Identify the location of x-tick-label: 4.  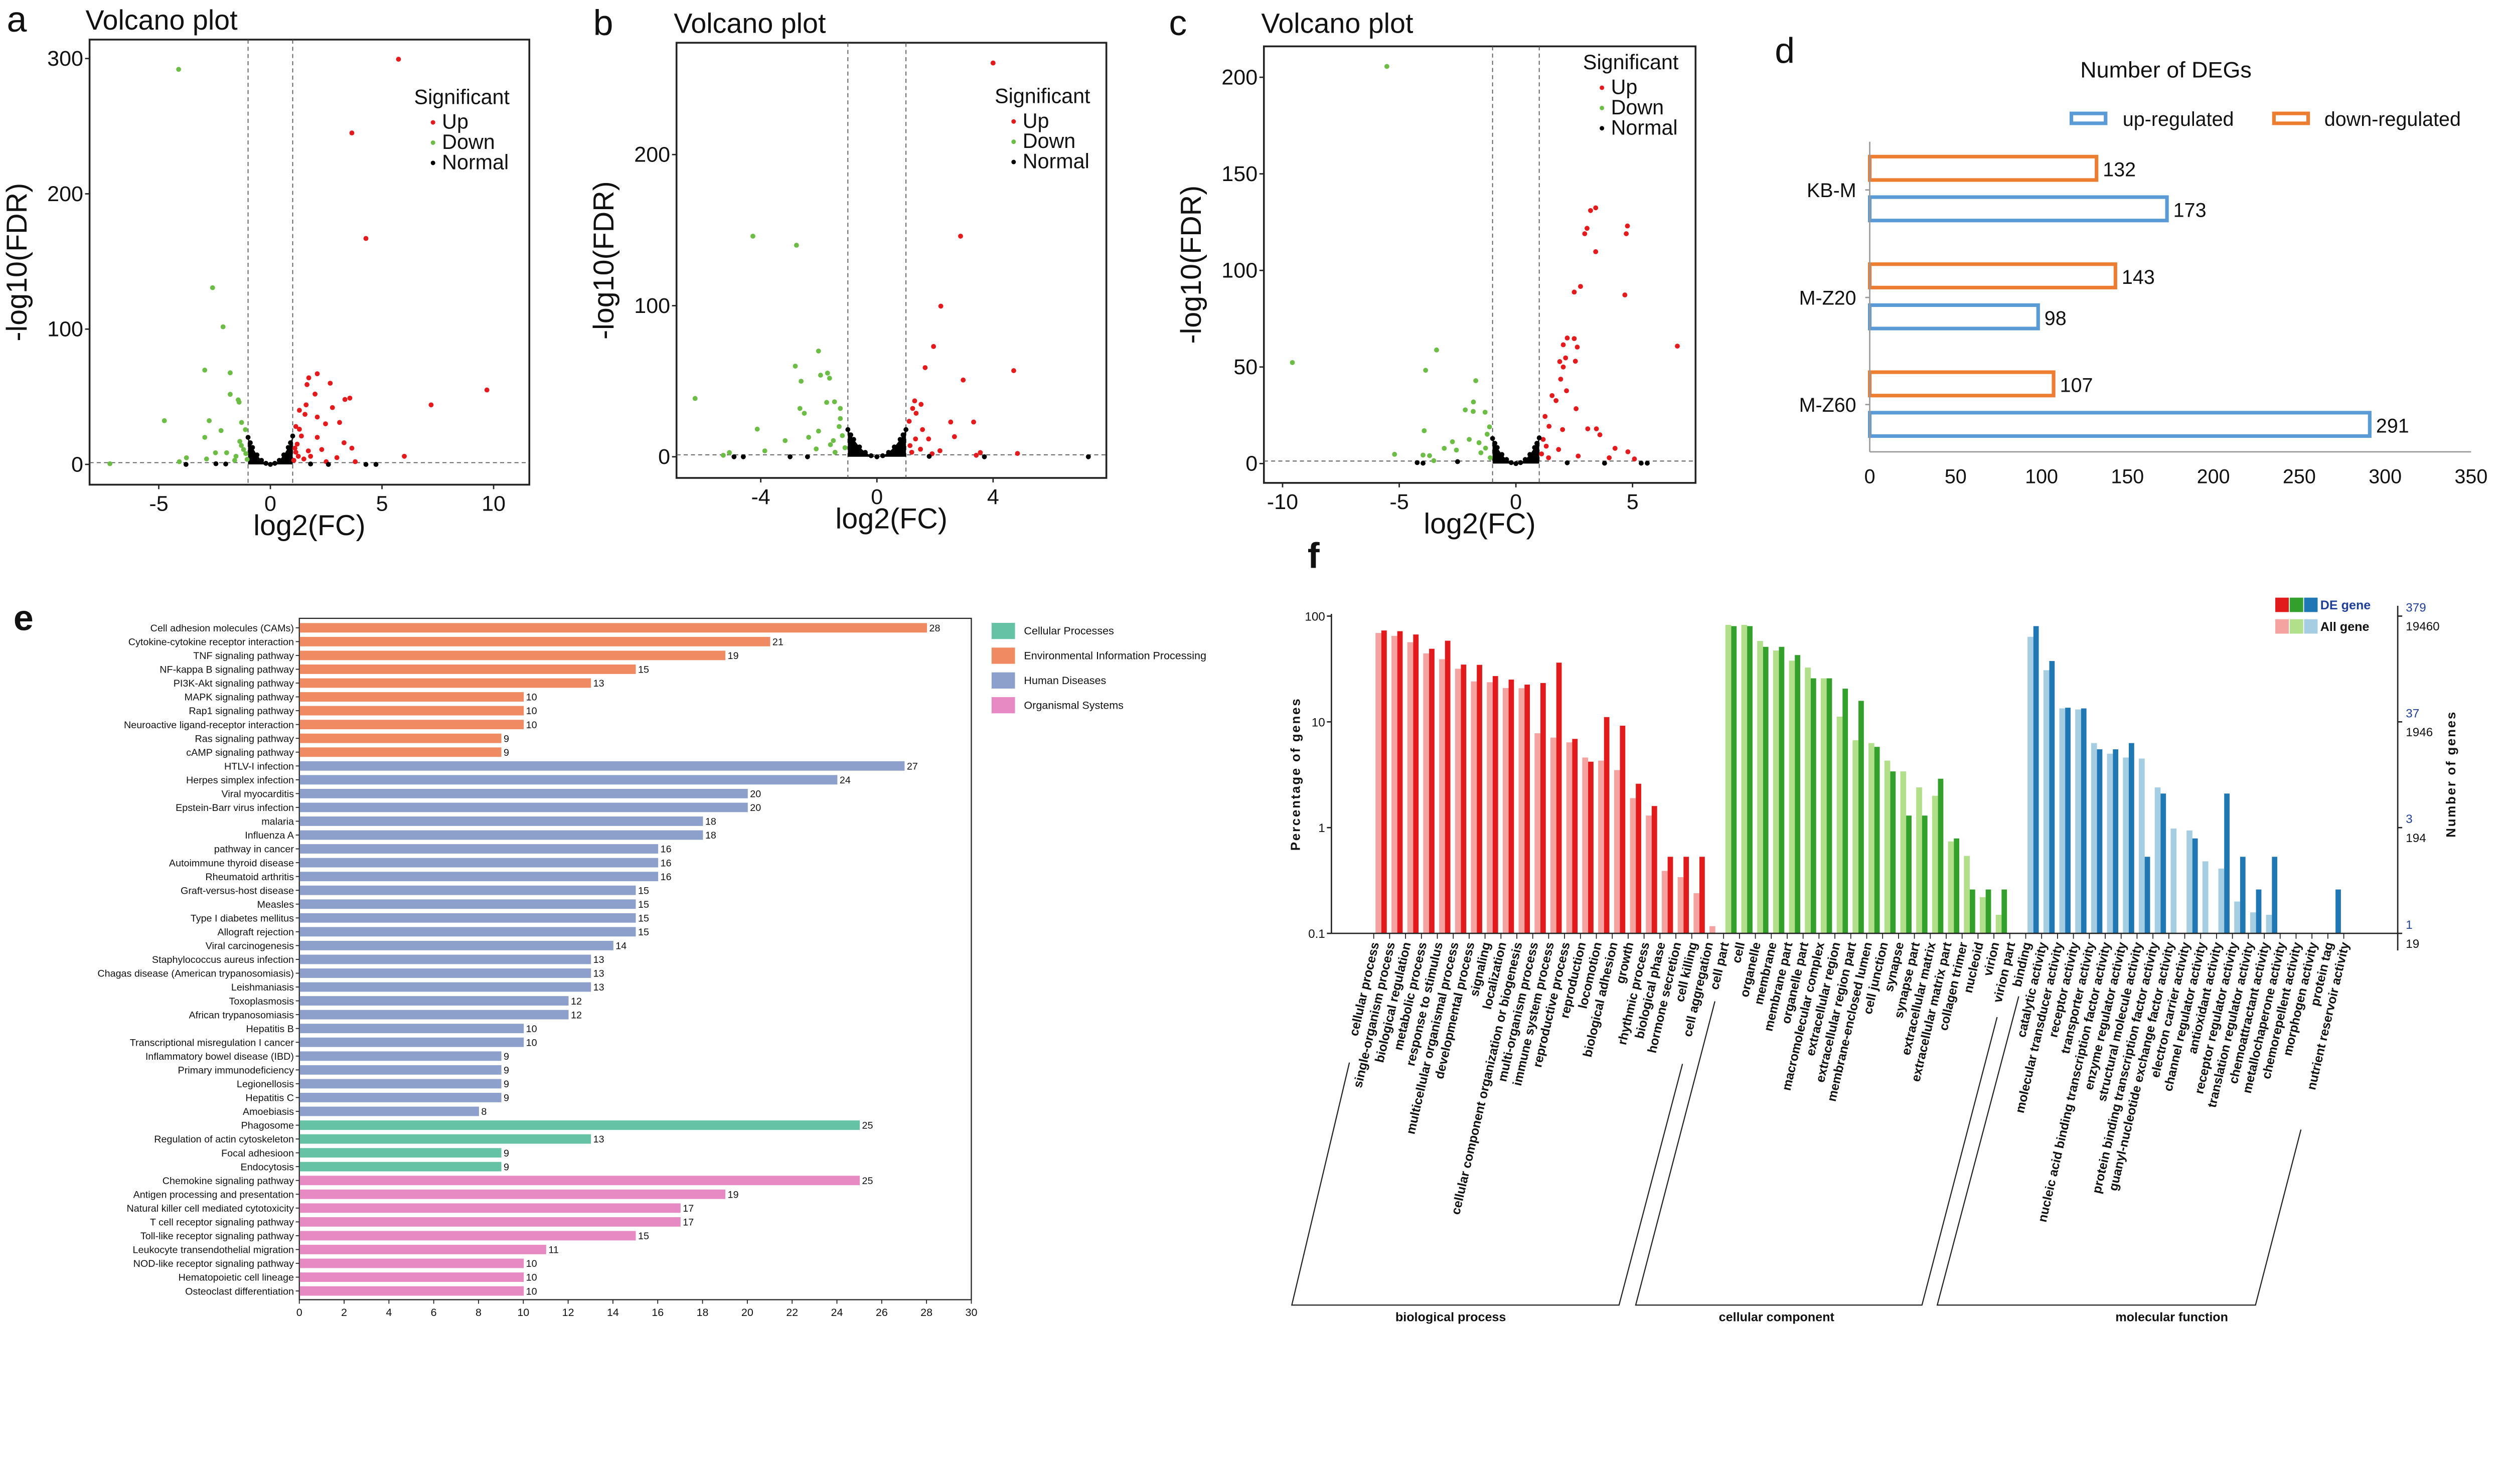
(993, 497).